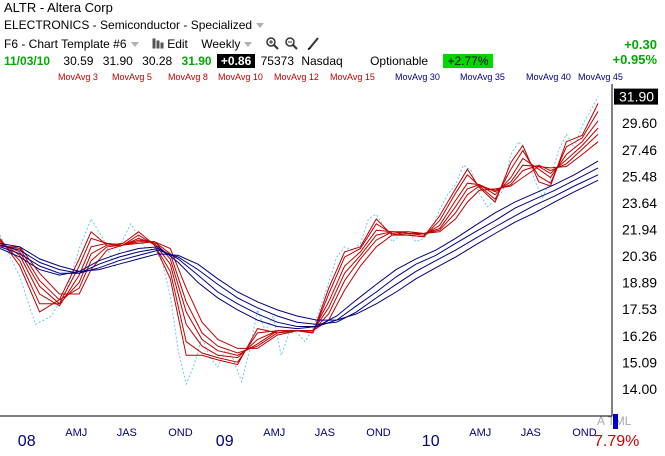 Image resolution: width=665 pixels, height=456 pixels. Describe the element at coordinates (78, 61) in the screenshot. I see `quote-open: 30.59` at that location.